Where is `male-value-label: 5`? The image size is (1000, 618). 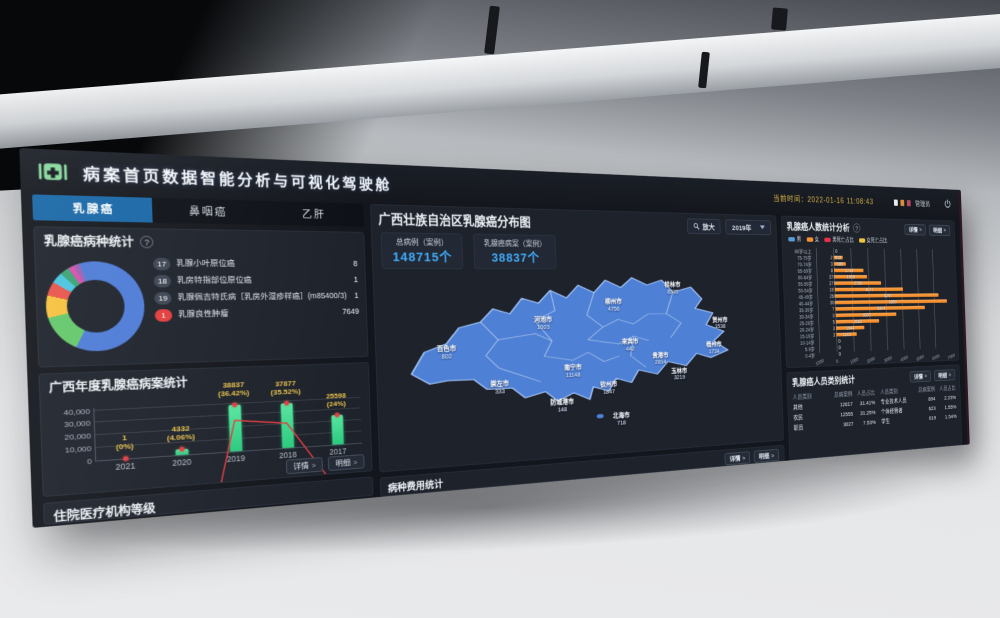 male-value-label: 5 is located at coordinates (833, 322).